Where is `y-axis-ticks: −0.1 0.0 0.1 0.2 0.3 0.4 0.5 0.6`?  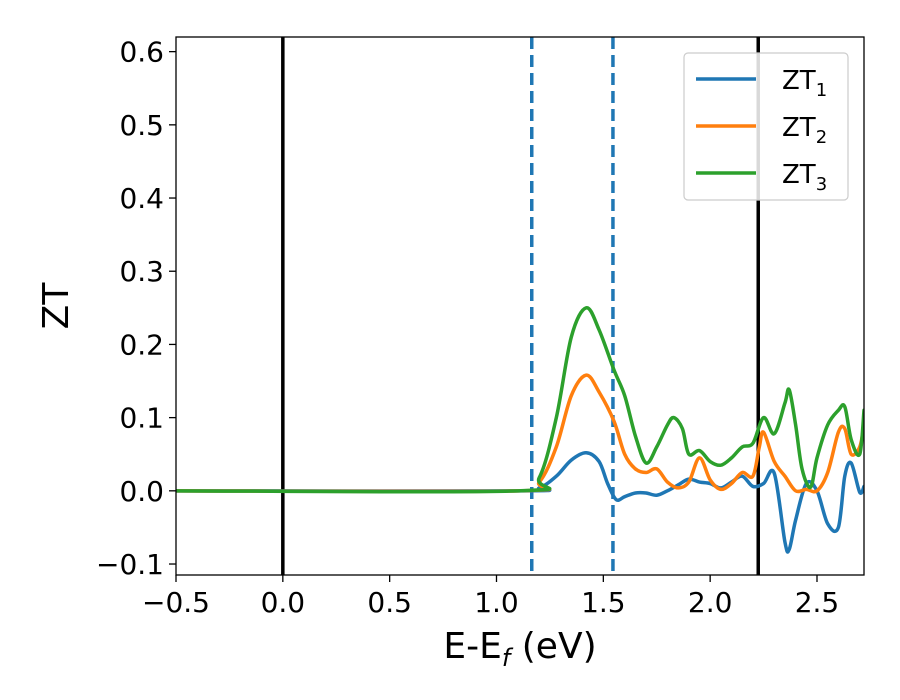
y-axis-ticks: −0.1 0.0 0.1 0.2 0.3 0.4 0.5 0.6 is located at coordinates (136, 308).